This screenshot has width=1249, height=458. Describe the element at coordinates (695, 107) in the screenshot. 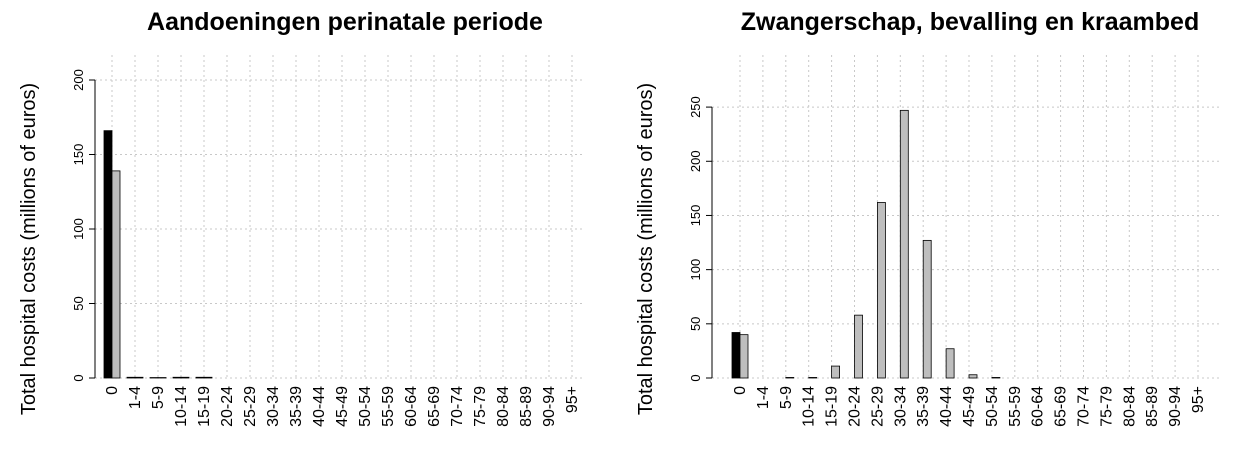

I see `y-tick-label: 250` at that location.